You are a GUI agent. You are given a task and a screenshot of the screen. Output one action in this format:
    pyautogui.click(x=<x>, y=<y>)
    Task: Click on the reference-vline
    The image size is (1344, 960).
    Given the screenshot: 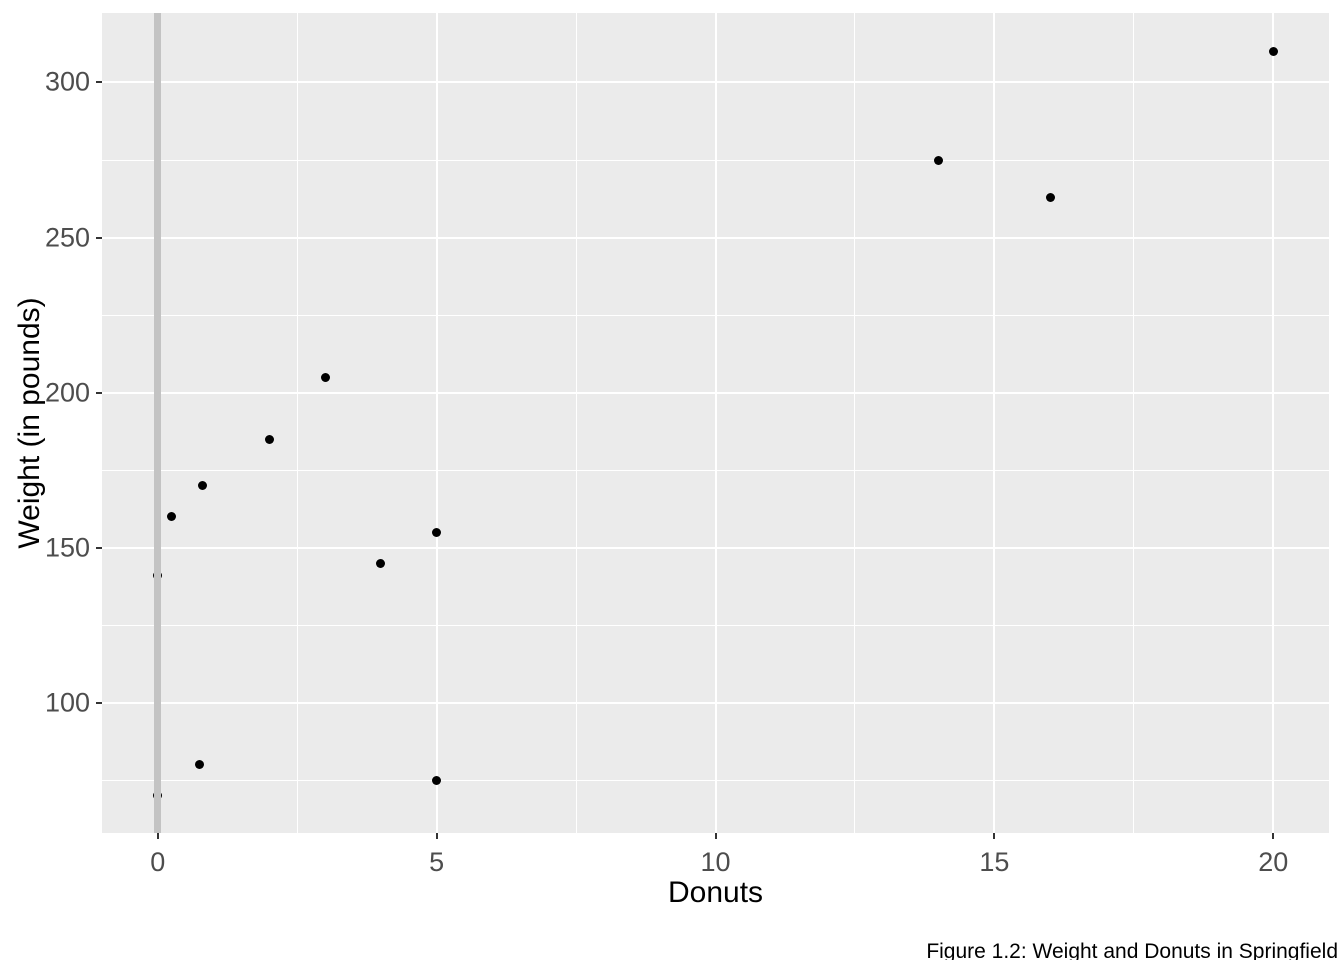 What is the action you would take?
    pyautogui.click(x=158, y=423)
    